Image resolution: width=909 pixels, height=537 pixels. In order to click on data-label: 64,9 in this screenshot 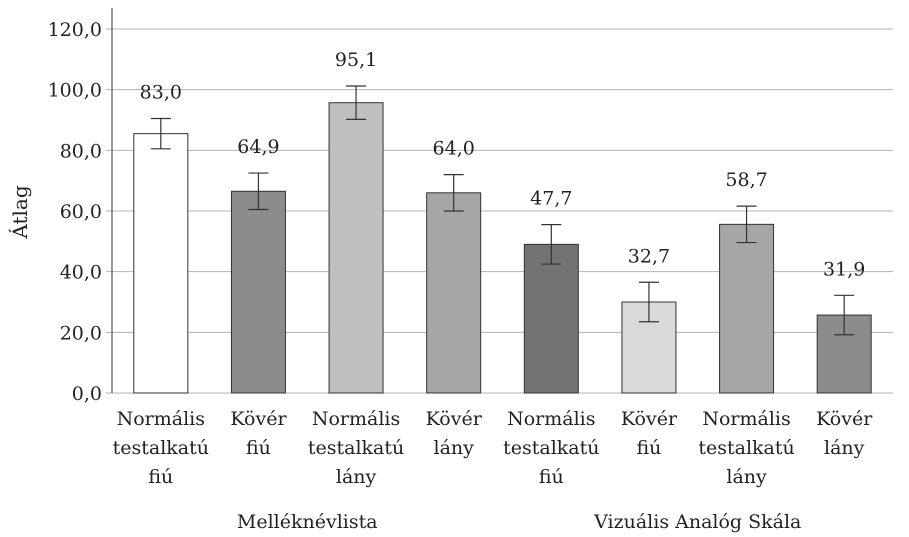, I will do `click(258, 147)`.